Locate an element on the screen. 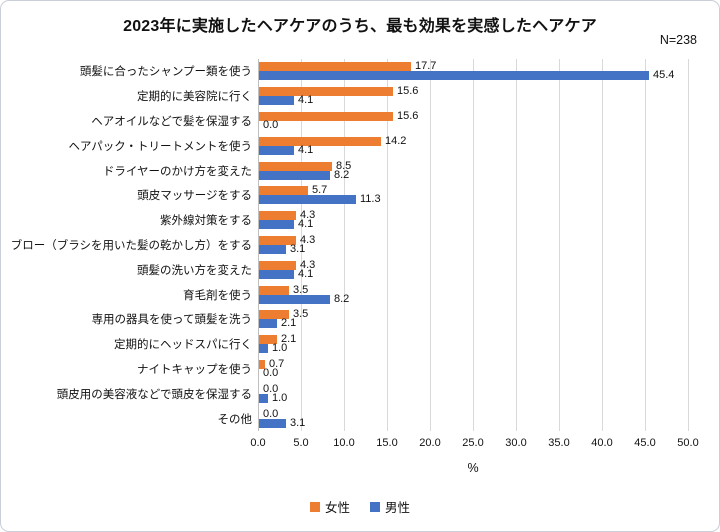 This screenshot has height=532, width=720. x-tick-label: 0.0 is located at coordinates (258, 443).